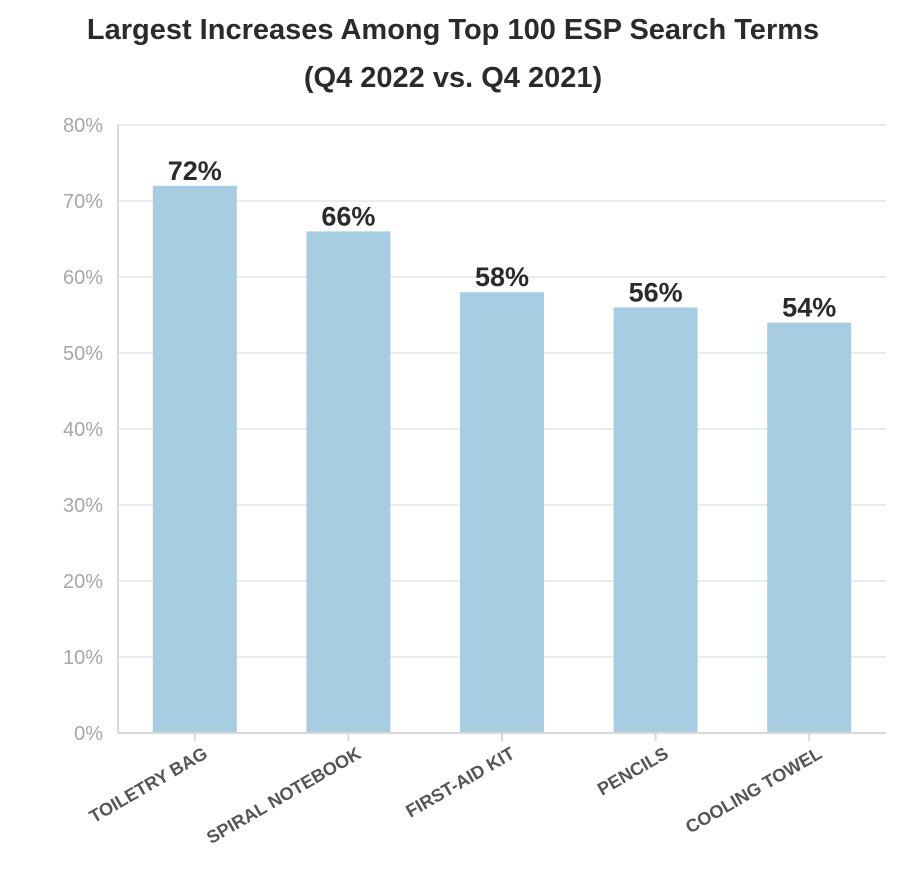  Describe the element at coordinates (83, 354) in the screenshot. I see `y-tick-label: 50%` at that location.